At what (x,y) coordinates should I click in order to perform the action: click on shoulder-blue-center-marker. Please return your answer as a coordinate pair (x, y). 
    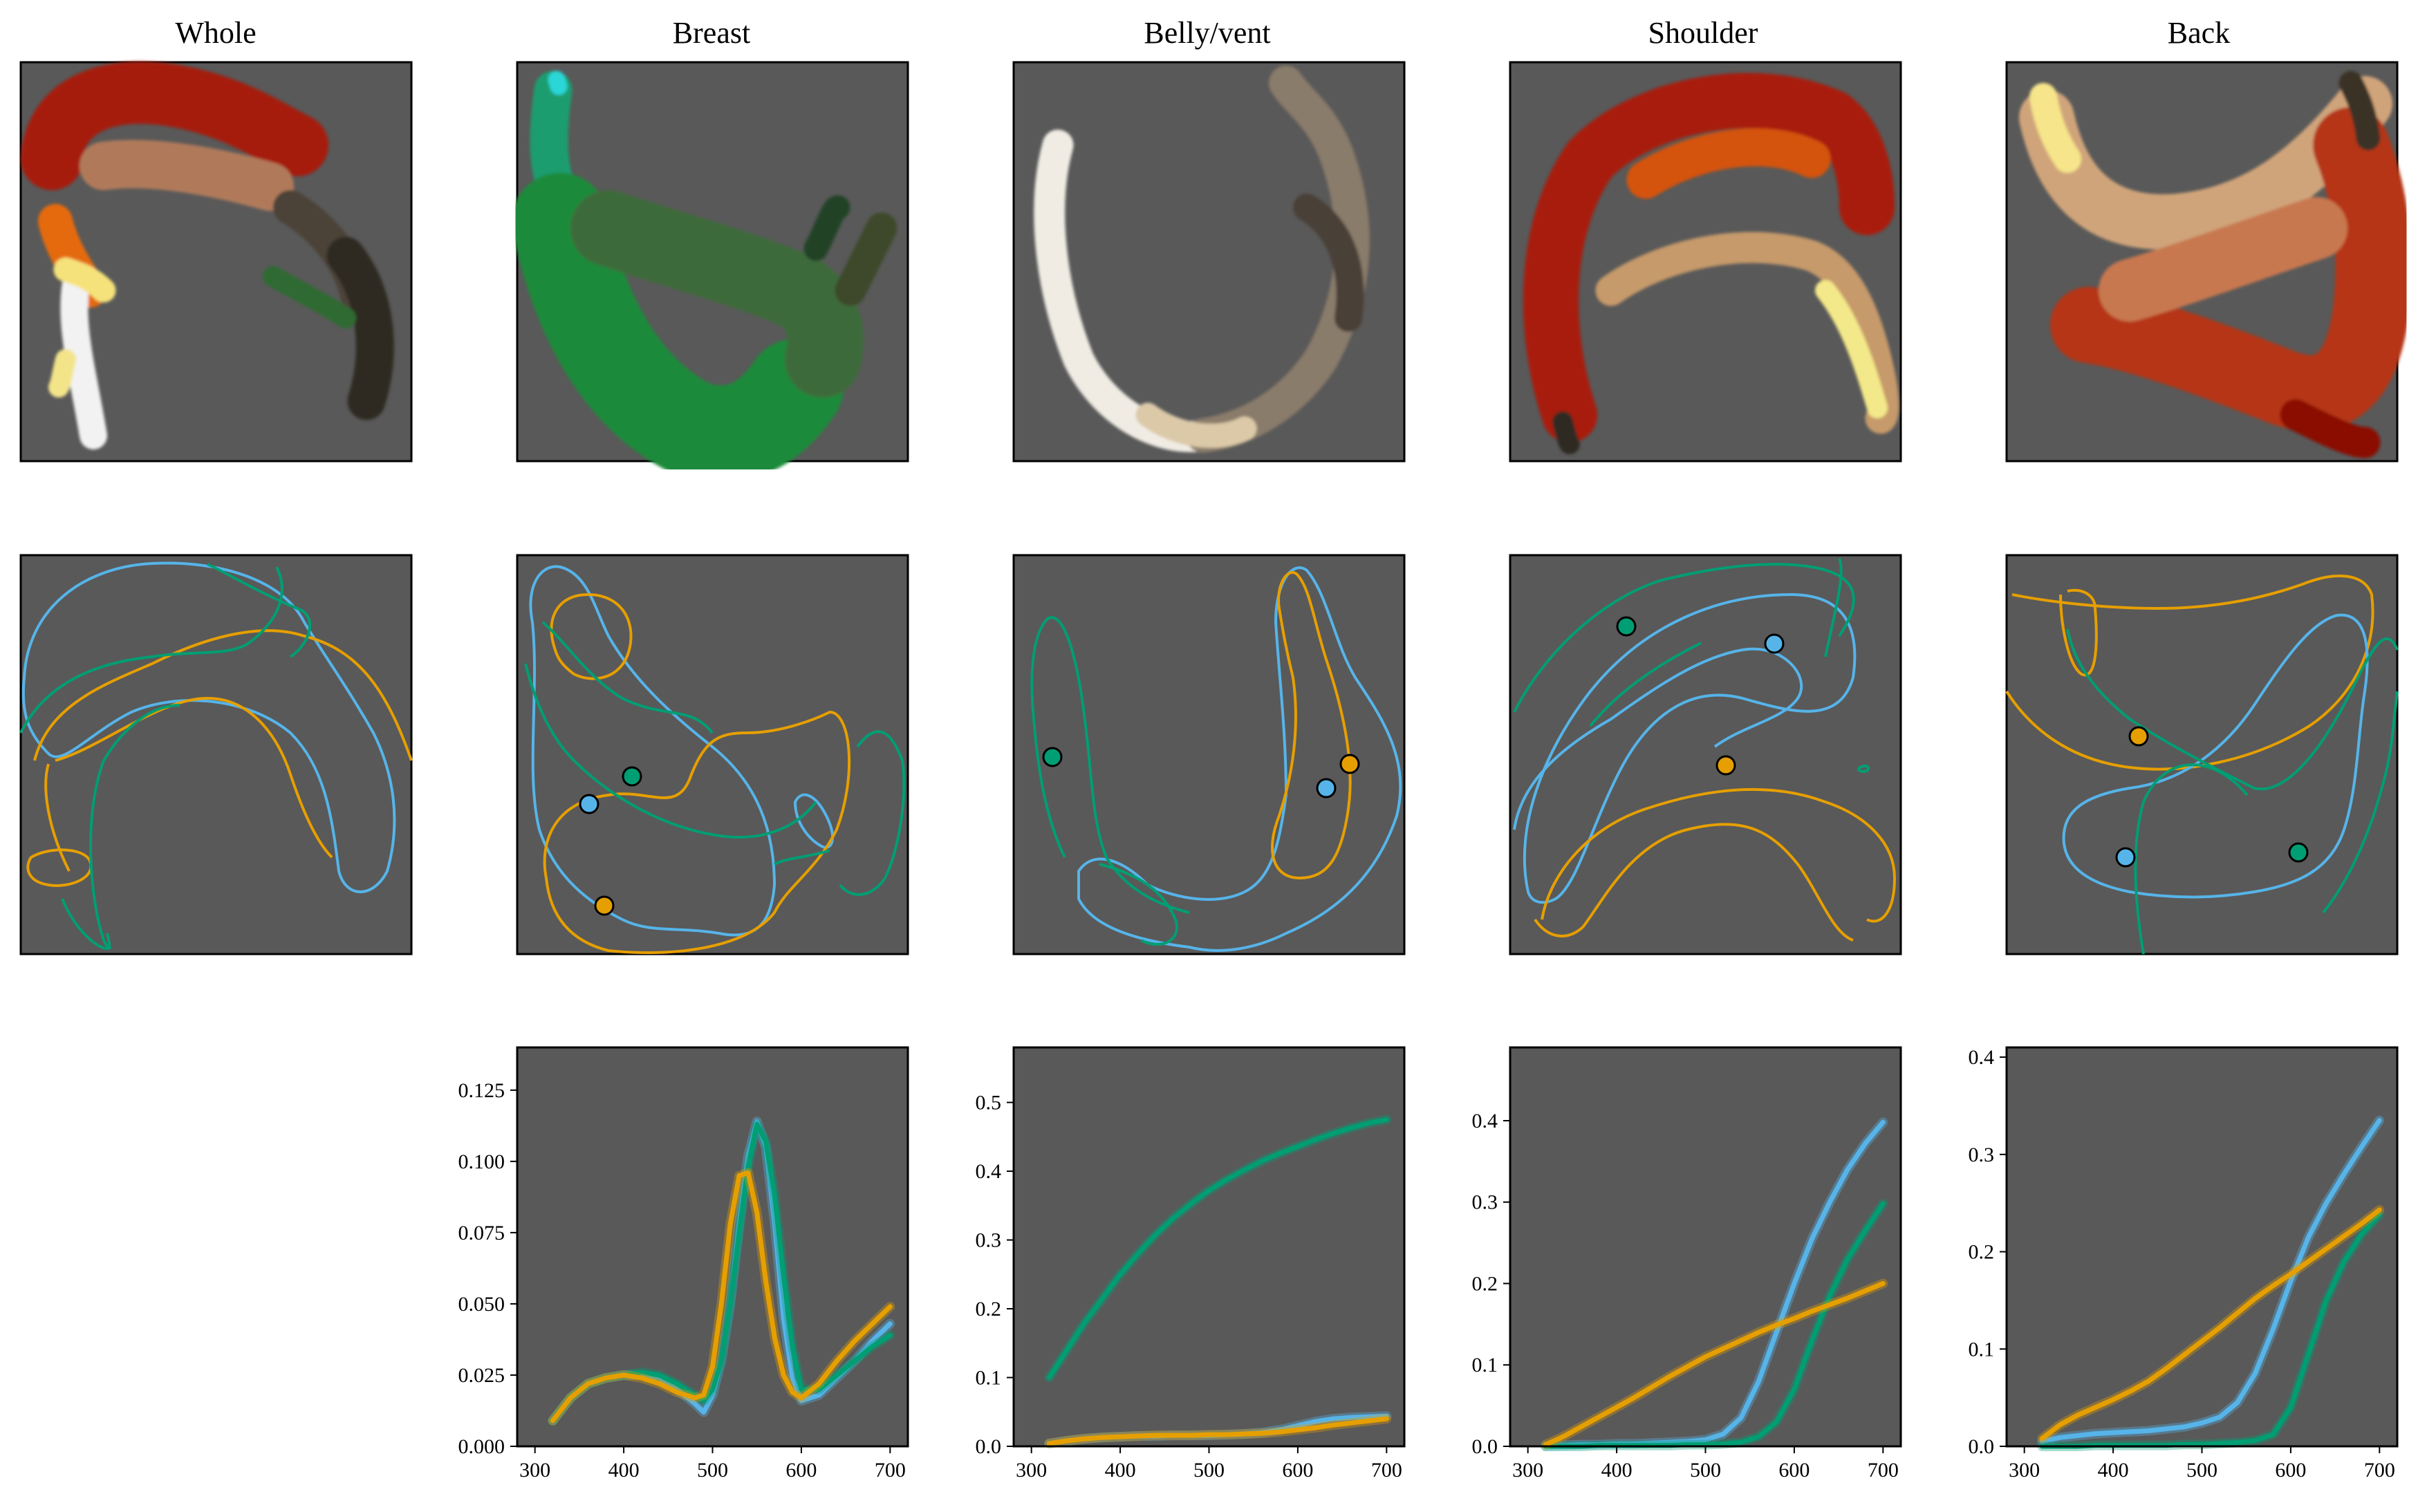
    Looking at the image, I should click on (1774, 643).